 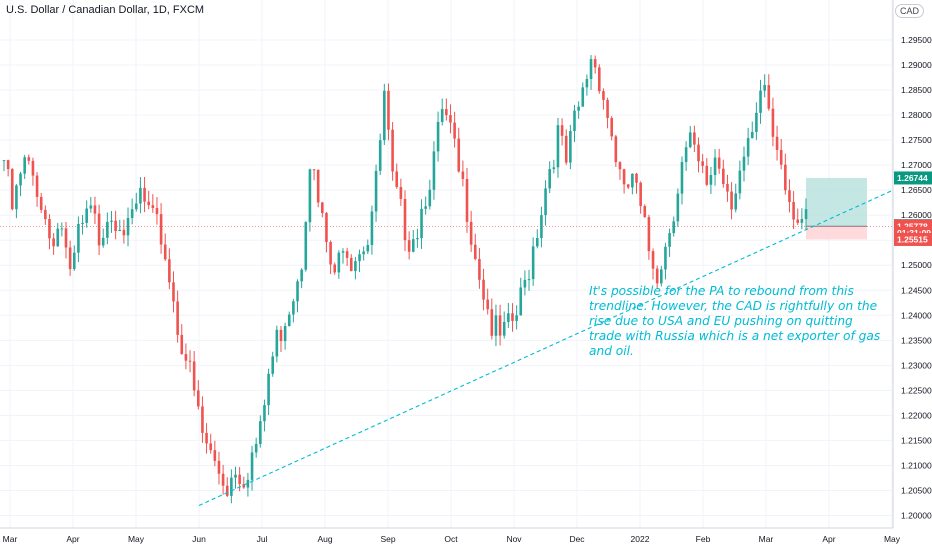 I want to click on time-tick-label: 2022, so click(x=640, y=539).